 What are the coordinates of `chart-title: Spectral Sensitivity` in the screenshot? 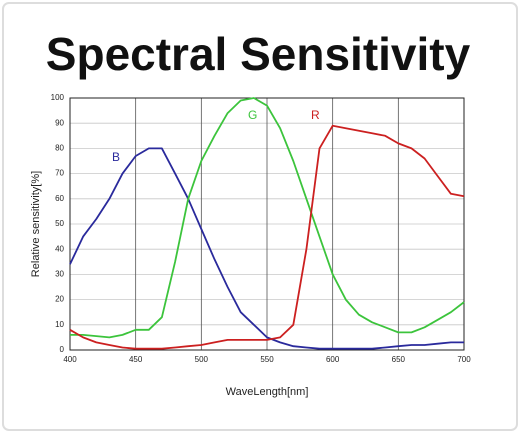 It's located at (258, 54).